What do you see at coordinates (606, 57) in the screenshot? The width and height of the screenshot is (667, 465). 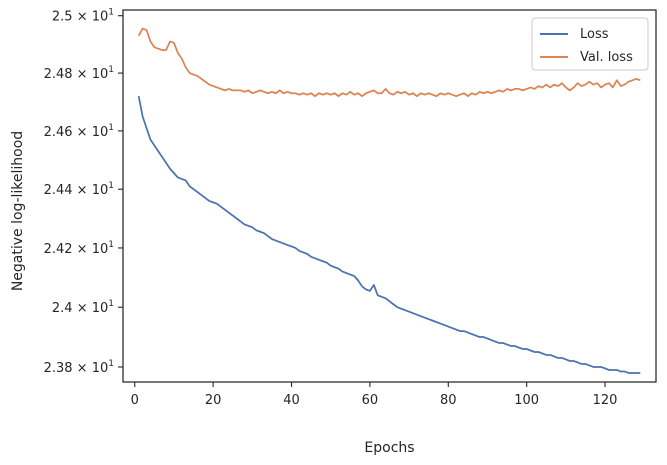 I see `legend-label-val-loss: Val. loss` at bounding box center [606, 57].